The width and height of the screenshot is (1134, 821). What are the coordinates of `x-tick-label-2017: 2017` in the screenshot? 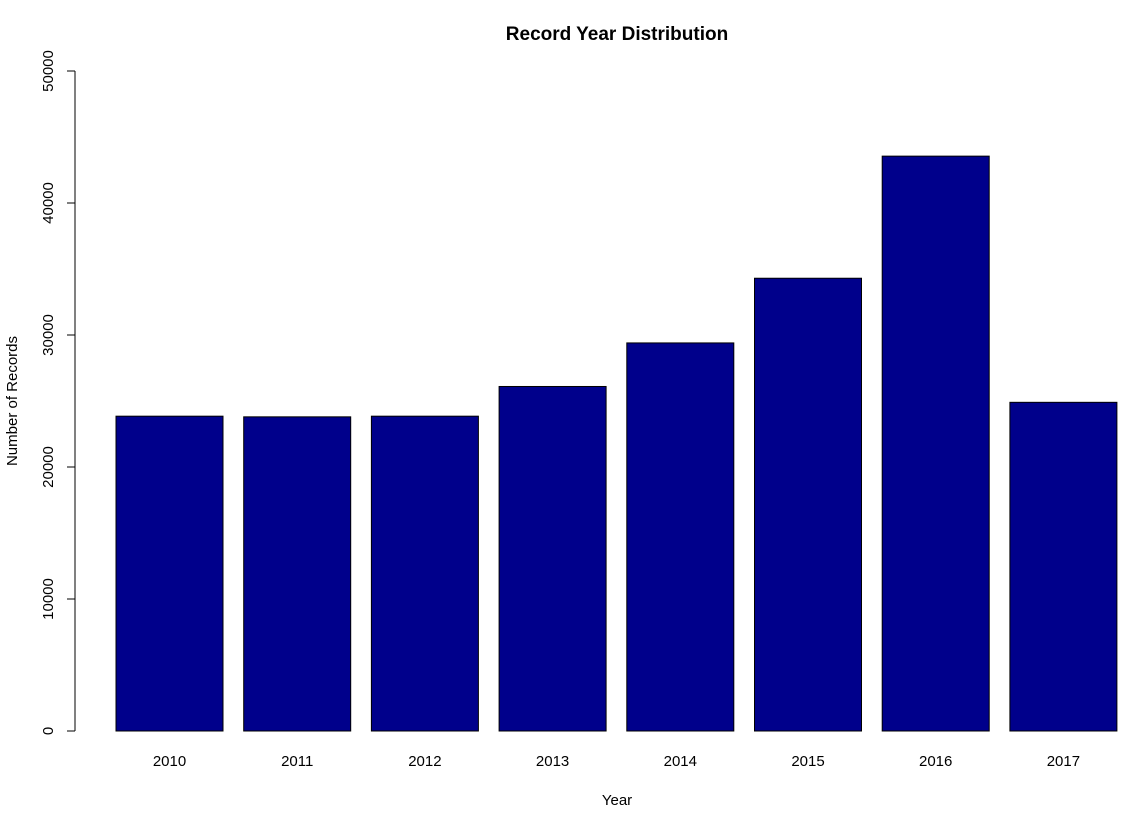 It's located at (1063, 761).